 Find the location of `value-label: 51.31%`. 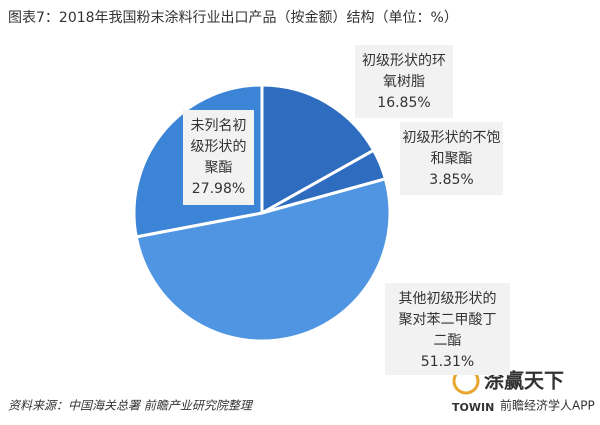

value-label: 51.31% is located at coordinates (447, 362).